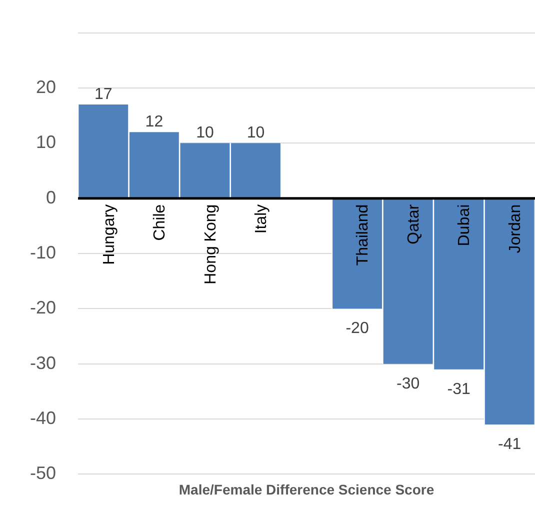 This screenshot has width=535, height=507. What do you see at coordinates (357, 329) in the screenshot?
I see `data-label: -20` at bounding box center [357, 329].